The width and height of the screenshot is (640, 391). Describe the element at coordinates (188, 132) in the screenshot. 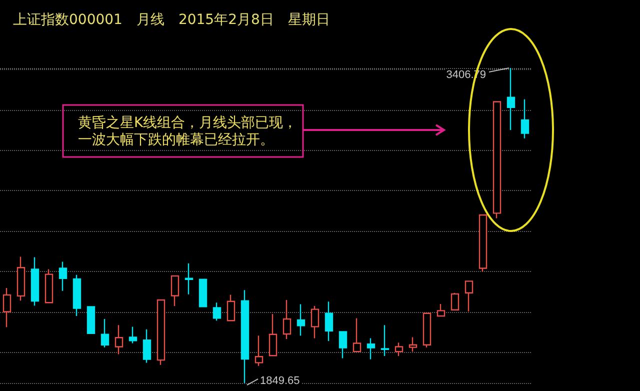

I see `annotation: 黄昏之星K线组合，月线头部已现，一波大幅下跌的帷幕已经拉开。` at that location.